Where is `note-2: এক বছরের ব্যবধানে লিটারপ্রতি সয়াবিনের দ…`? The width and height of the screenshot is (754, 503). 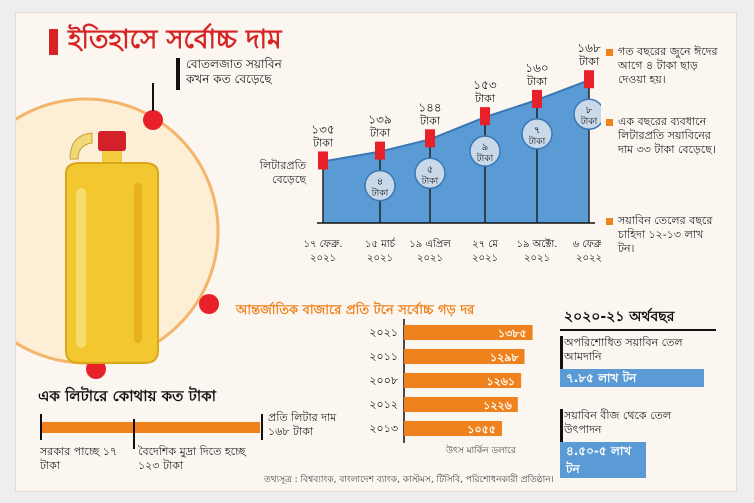
note-2: এক বছরের ব্যবধানে লিটারপ্রতি সয়াবিনের দ… is located at coordinates (667, 135).